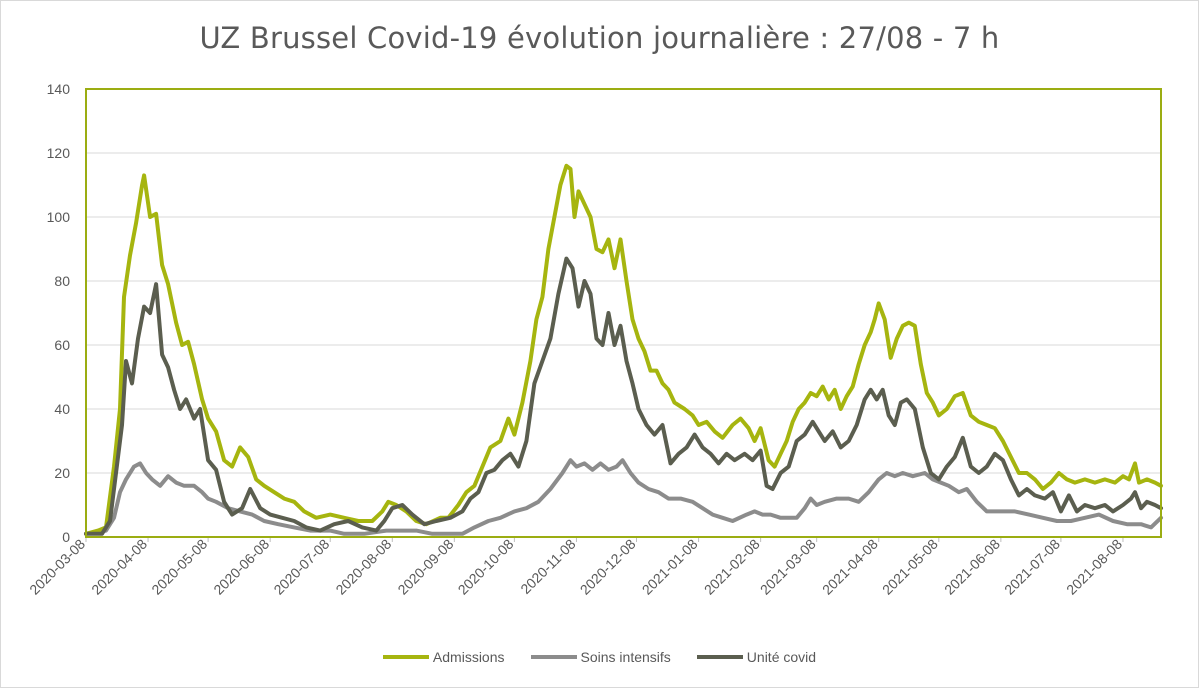 The height and width of the screenshot is (688, 1199). What do you see at coordinates (59, 217) in the screenshot?
I see `y-tick-label: 100` at bounding box center [59, 217].